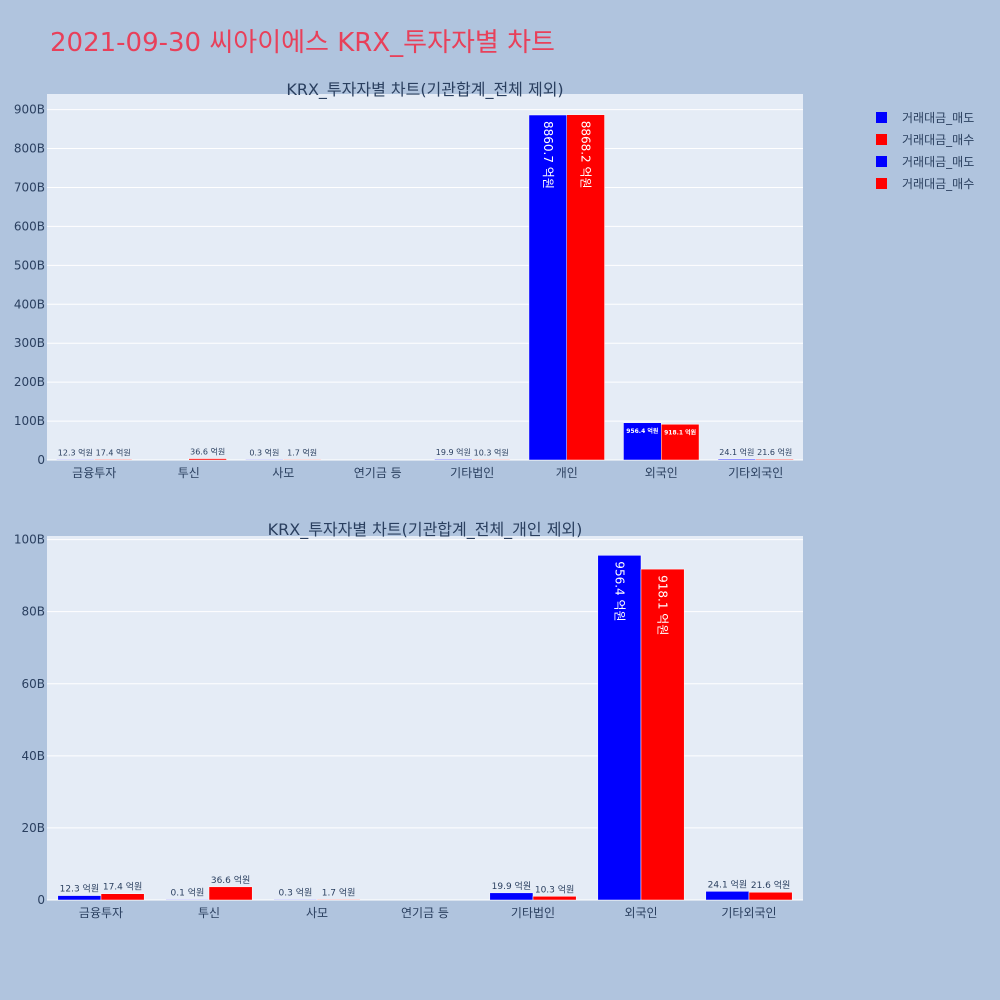 The height and width of the screenshot is (1000, 1000). I want to click on data-label: 8868.2 억원, so click(586, 155).